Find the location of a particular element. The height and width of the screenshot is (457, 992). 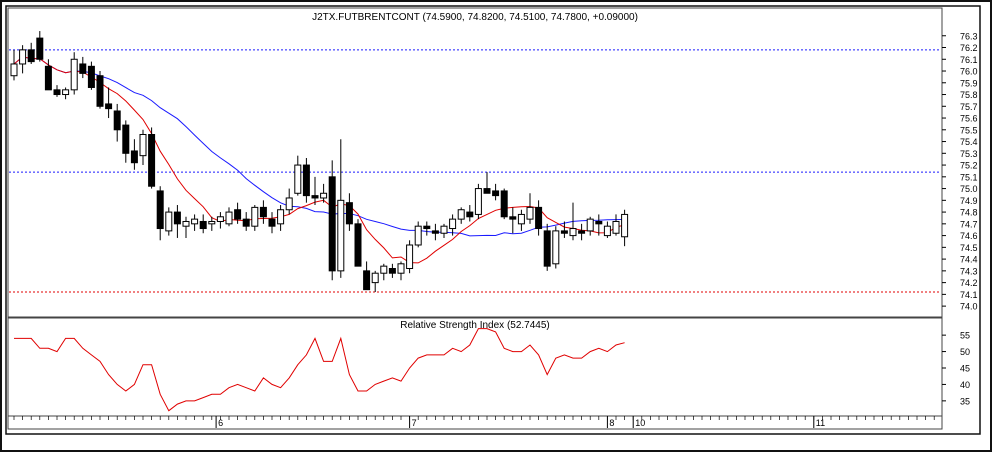

rsi-line is located at coordinates (319, 370).